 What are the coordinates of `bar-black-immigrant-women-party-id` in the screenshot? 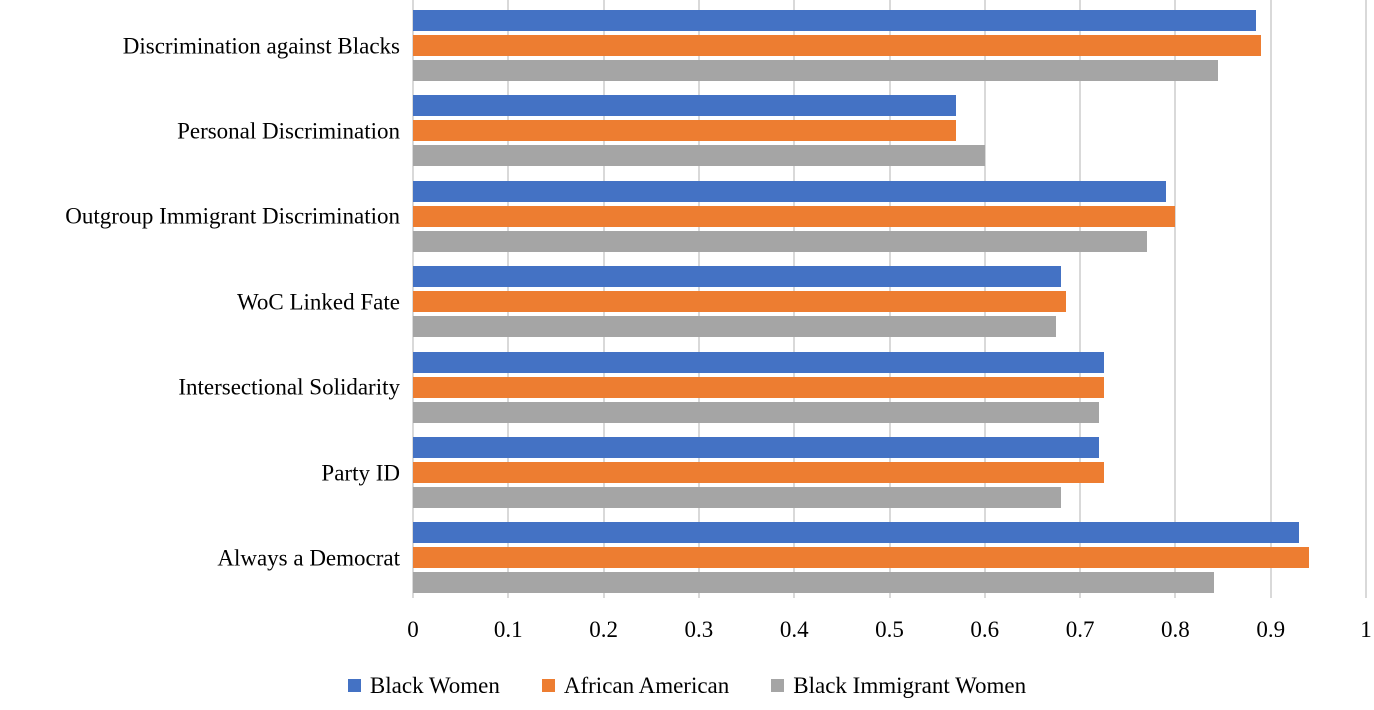 It's located at (737, 497).